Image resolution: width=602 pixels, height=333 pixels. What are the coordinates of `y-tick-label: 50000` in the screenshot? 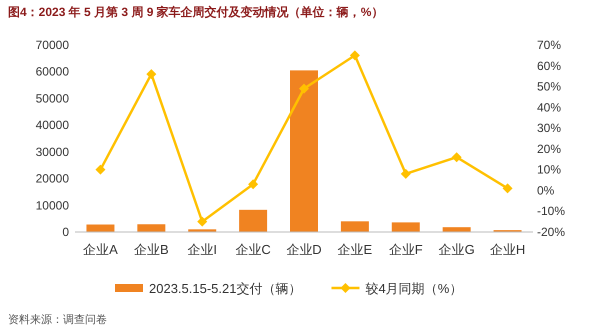 It's located at (53, 98).